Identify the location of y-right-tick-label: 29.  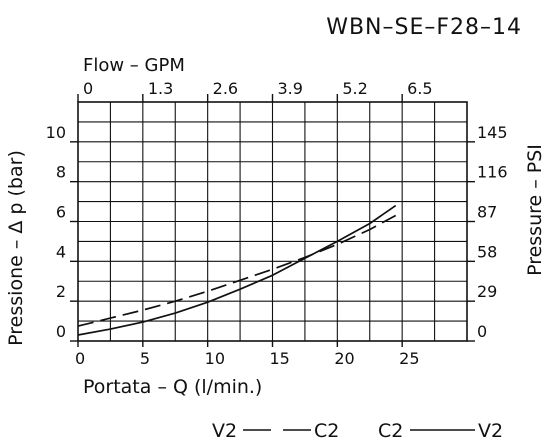
(487, 291).